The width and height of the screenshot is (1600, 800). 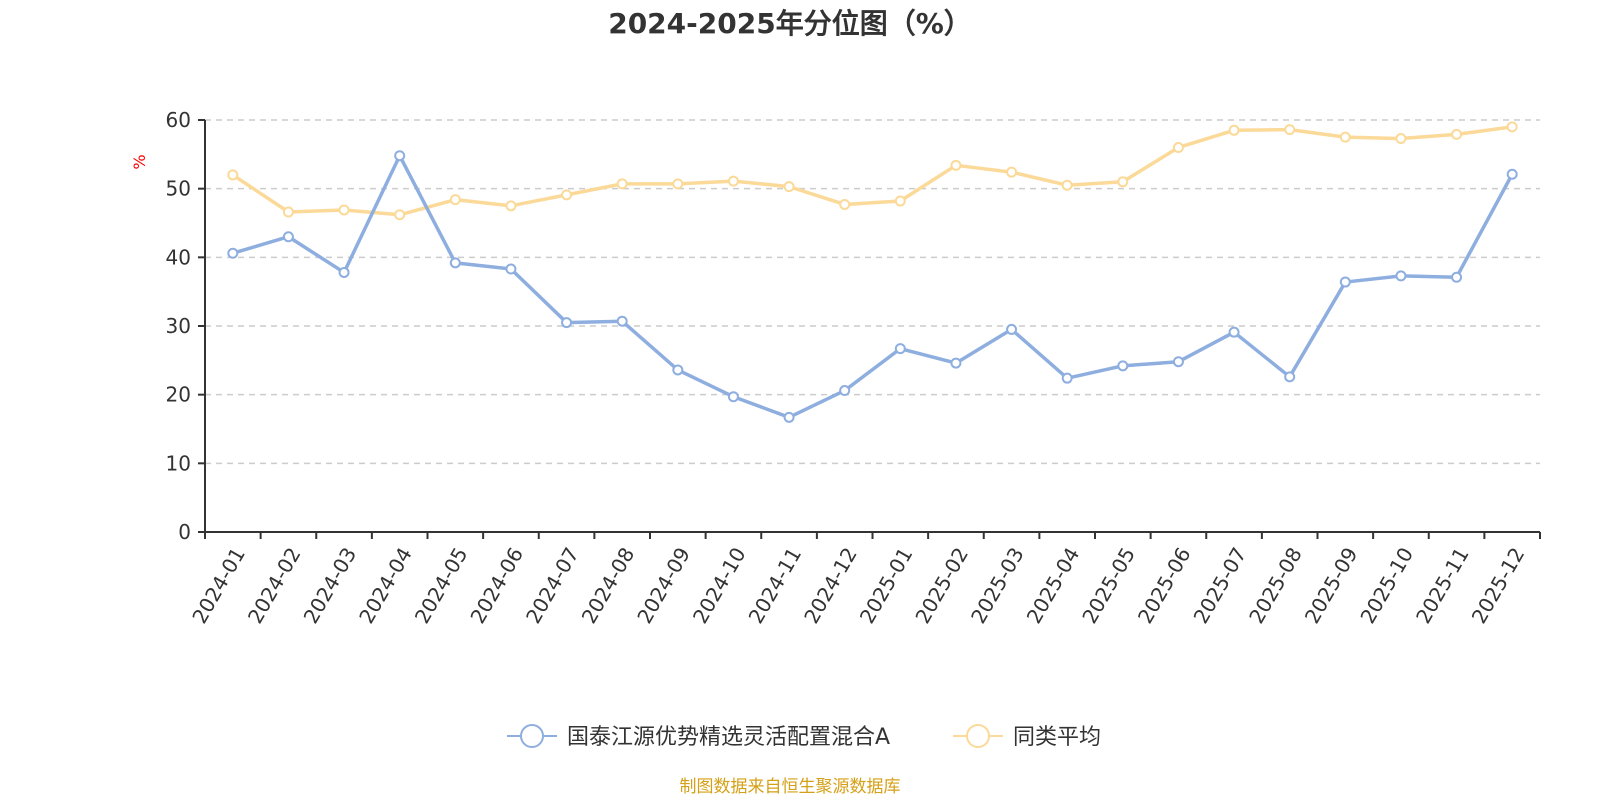 I want to click on x-tick-label: 2024-10, so click(x=719, y=585).